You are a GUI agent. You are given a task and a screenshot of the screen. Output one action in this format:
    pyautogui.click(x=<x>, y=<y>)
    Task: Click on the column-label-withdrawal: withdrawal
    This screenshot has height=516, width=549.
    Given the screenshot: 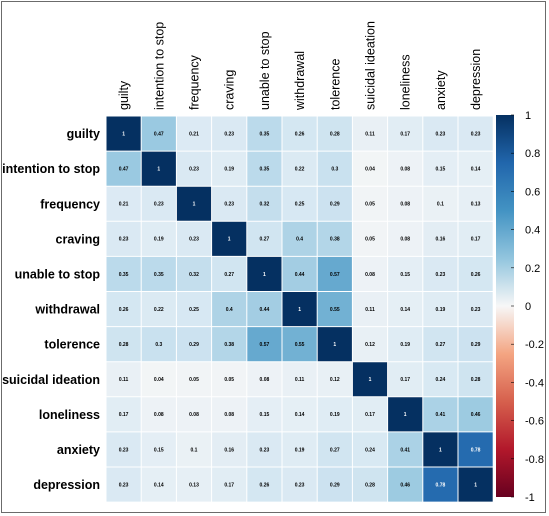 What is the action you would take?
    pyautogui.click(x=300, y=81)
    